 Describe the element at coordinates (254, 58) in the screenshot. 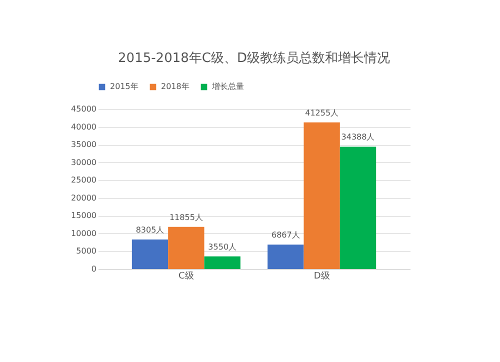

I see `chart-title: 2015-2018年C级、D级教练员总数和增长情况` at that location.